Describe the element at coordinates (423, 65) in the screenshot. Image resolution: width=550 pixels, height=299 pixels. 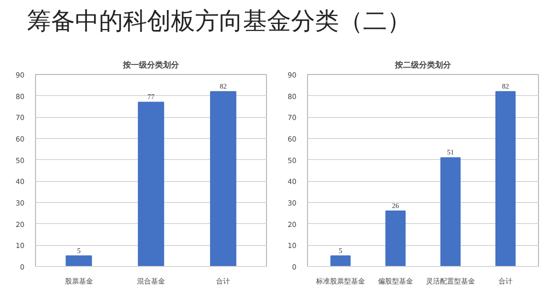
I see `chart-title: 按二级分类划分` at that location.